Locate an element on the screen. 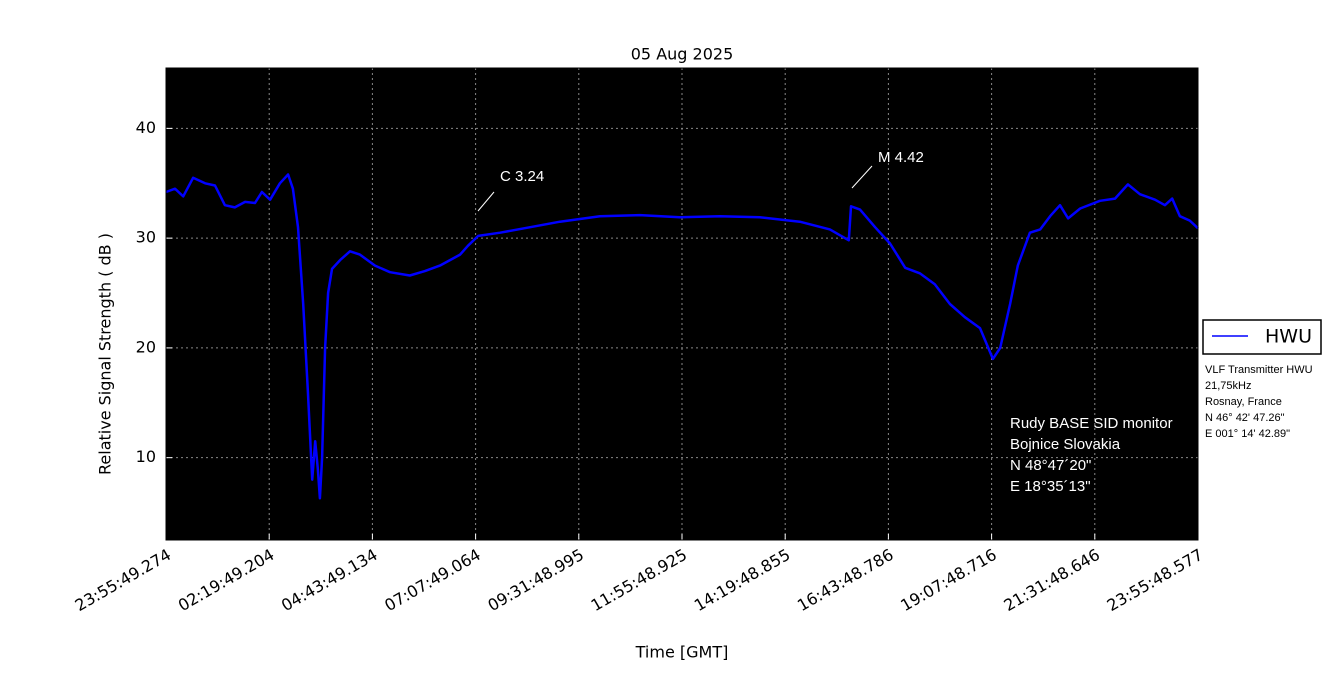  legend-label: HWU is located at coordinates (1288, 337).